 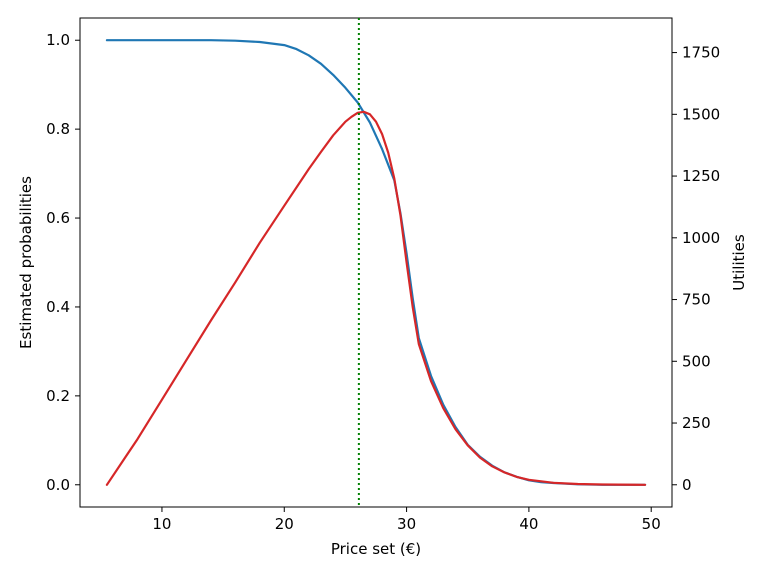 What do you see at coordinates (739, 262) in the screenshot?
I see `y-axis-right-label: Utilities` at bounding box center [739, 262].